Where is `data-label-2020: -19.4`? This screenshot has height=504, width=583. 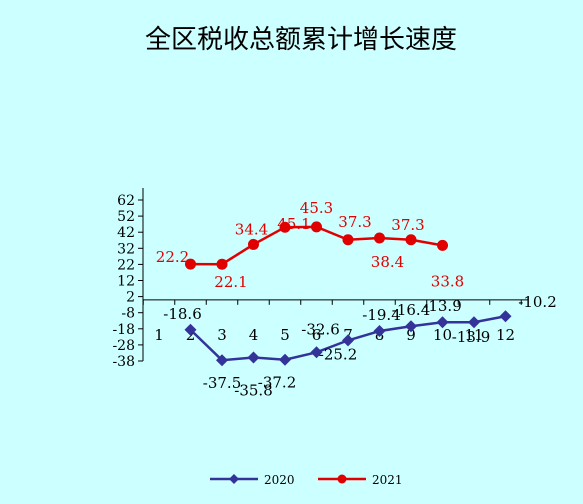
data-label-2020: -19.4 is located at coordinates (381, 315).